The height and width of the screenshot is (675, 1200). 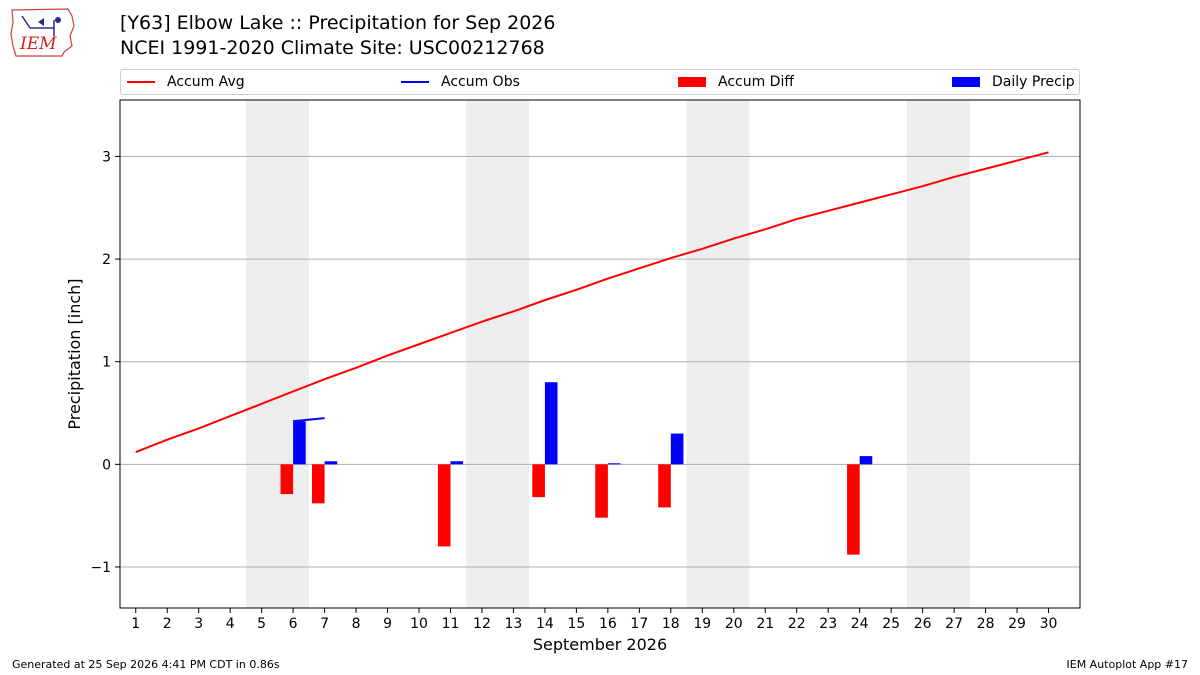 I want to click on chart-subtitle: NCEI 1991-2020 Climate Site: USC00212768, so click(x=332, y=48).